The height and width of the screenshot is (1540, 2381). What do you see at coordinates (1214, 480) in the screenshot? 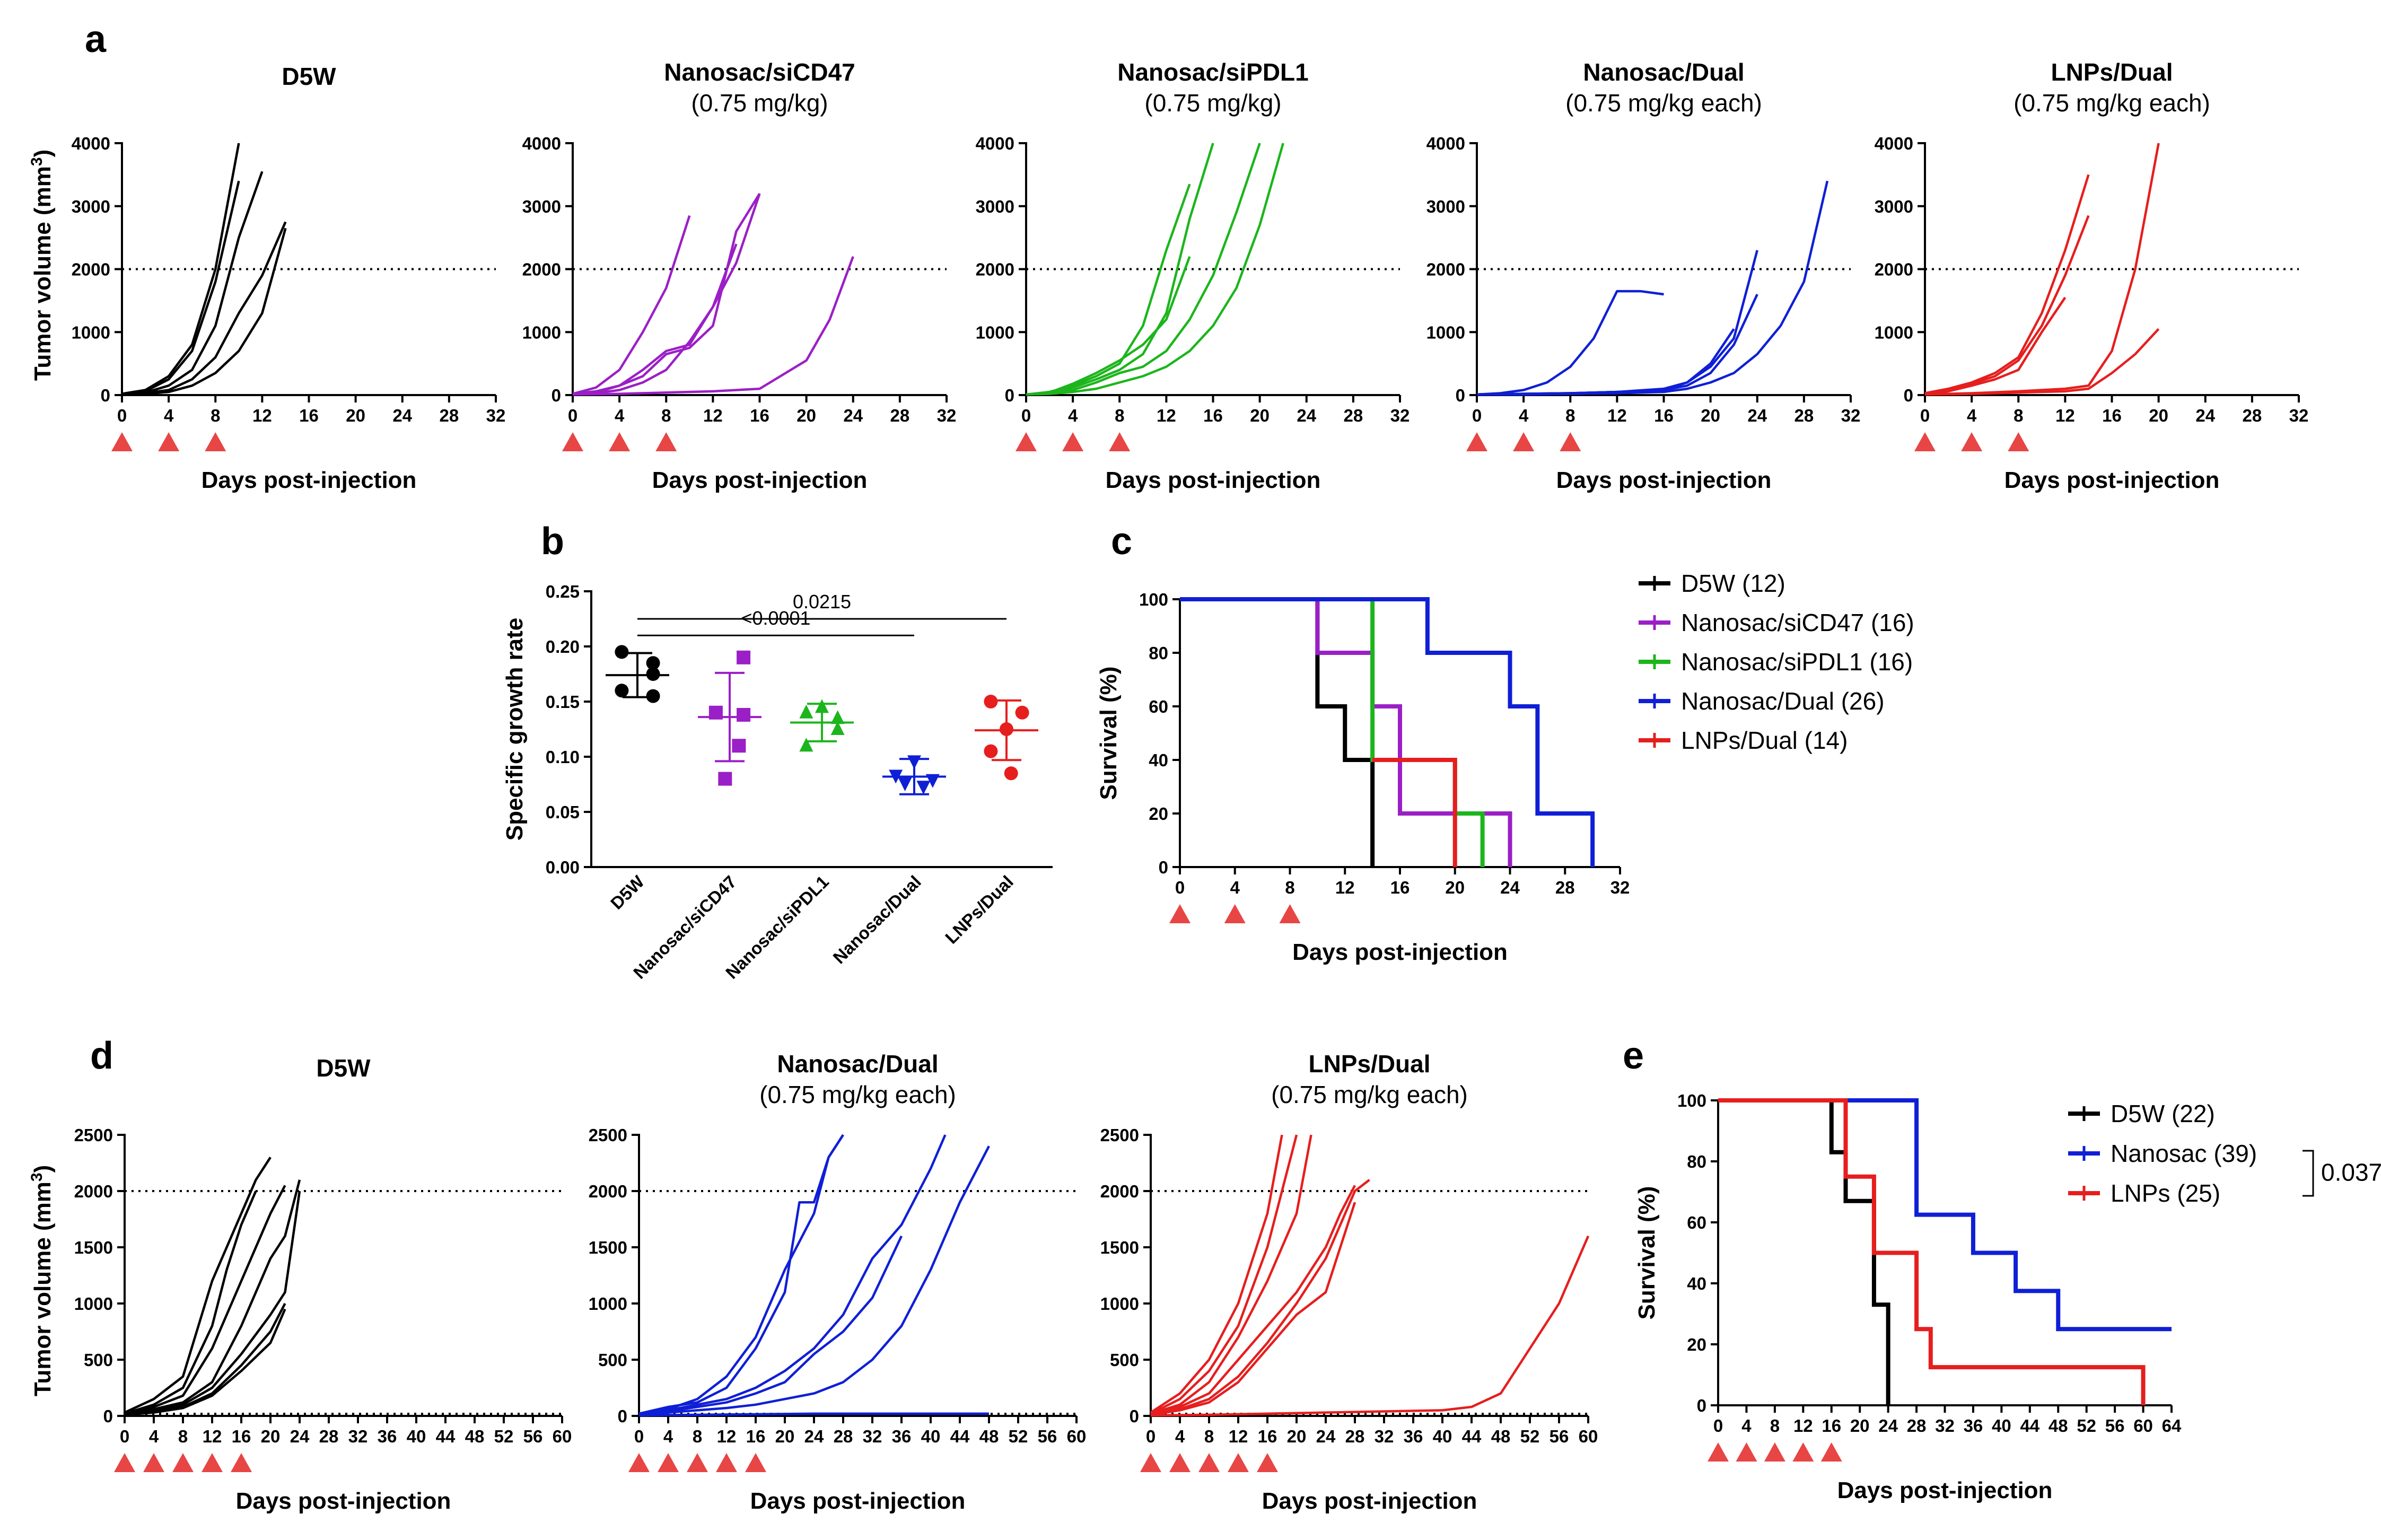
I see `x-axis-label-a3: Days post-injection` at bounding box center [1214, 480].